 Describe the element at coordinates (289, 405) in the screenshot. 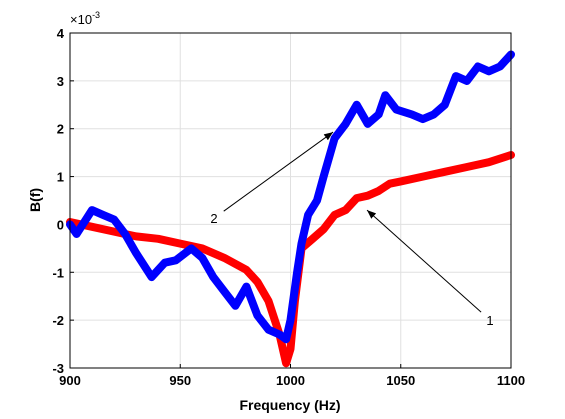

I see `x-axis-label: Frequency (Hz)` at that location.